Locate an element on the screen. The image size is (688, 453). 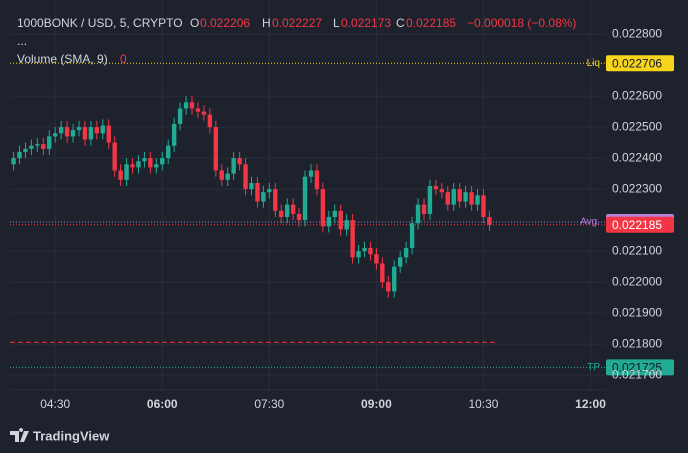
ohlc-label: C is located at coordinates (400, 23).